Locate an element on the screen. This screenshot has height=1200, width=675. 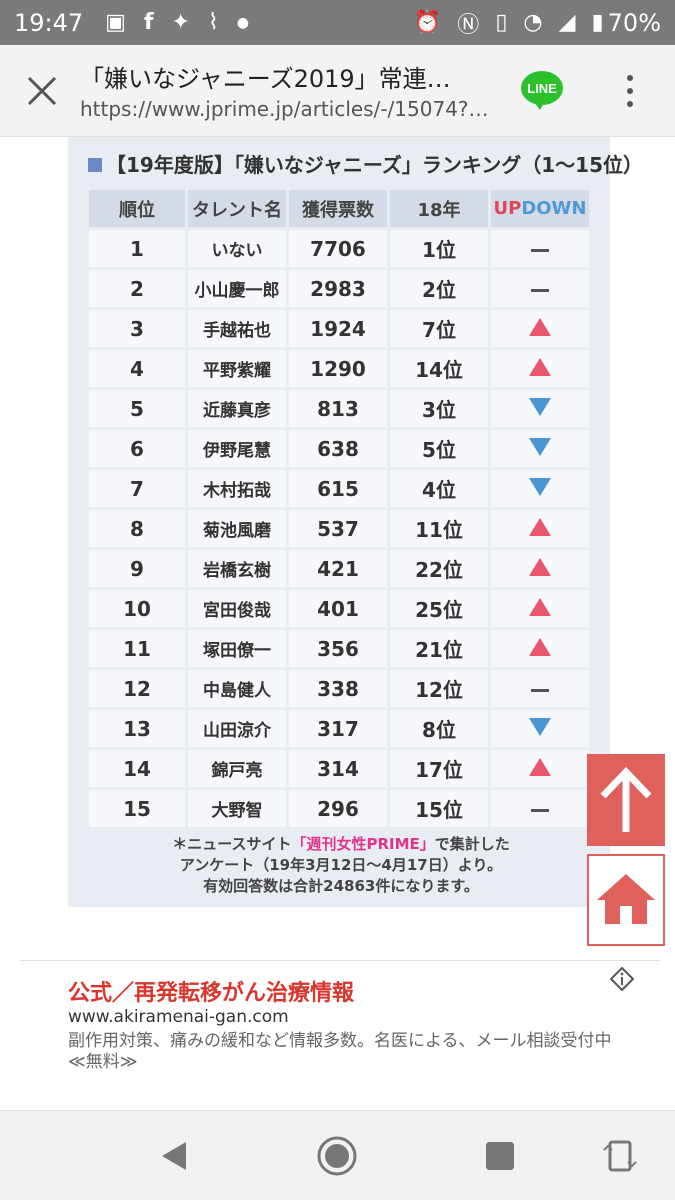
prev-rank-cell: 25位 is located at coordinates (439, 608).